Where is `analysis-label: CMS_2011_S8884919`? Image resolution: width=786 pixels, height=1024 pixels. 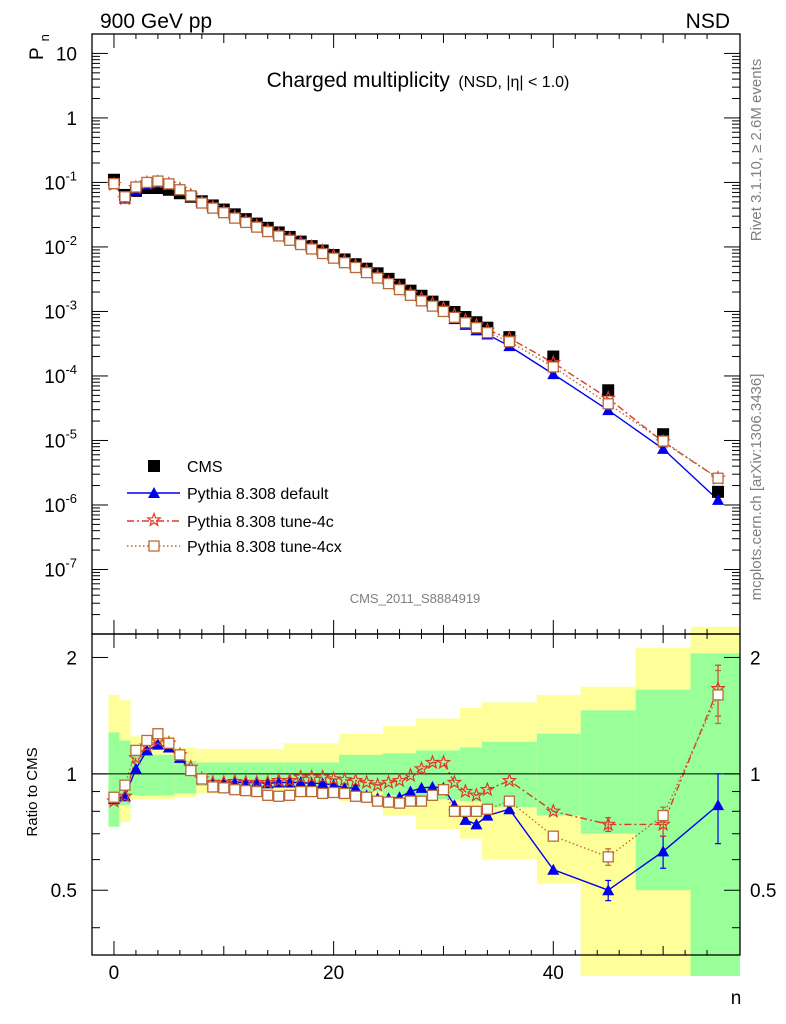 analysis-label: CMS_2011_S8884919 is located at coordinates (415, 598).